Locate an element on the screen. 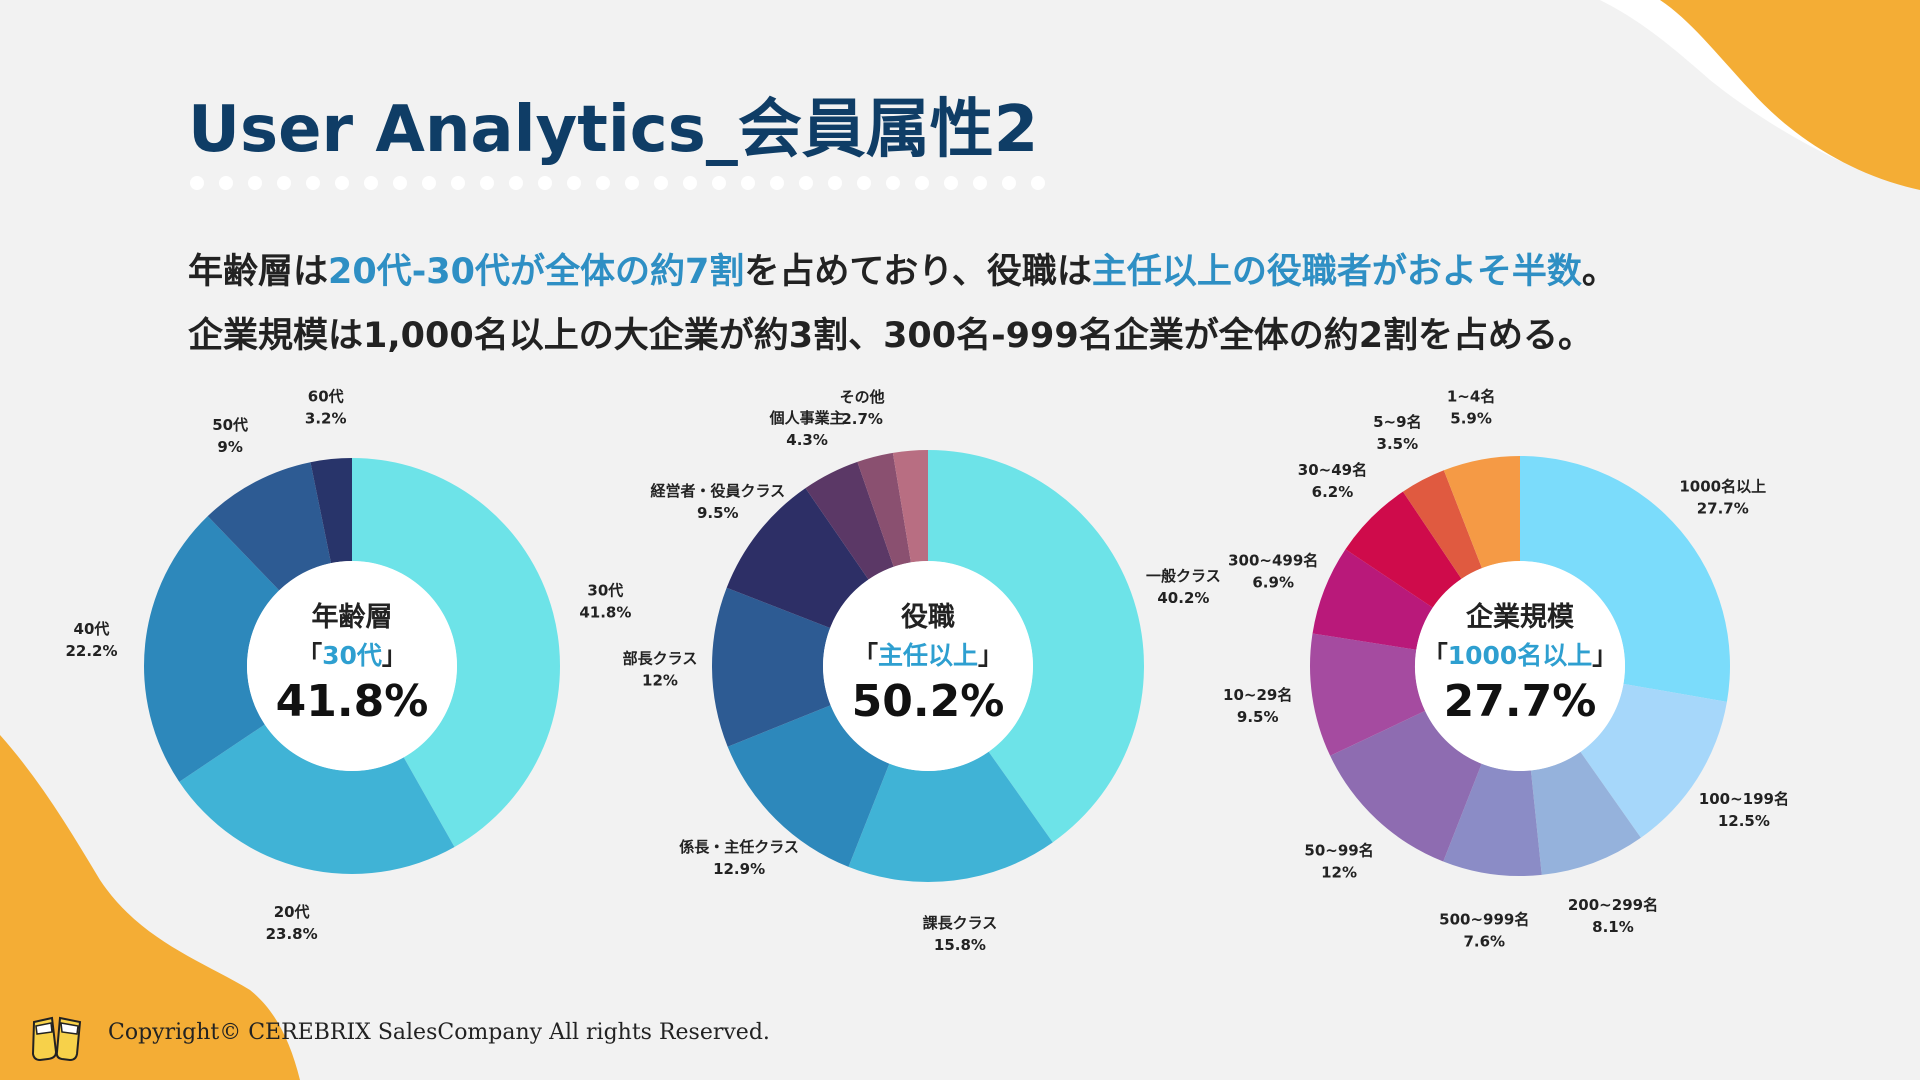 Image resolution: width=1920 pixels, height=1080 pixels. slice-label: 30代 is located at coordinates (605, 590).